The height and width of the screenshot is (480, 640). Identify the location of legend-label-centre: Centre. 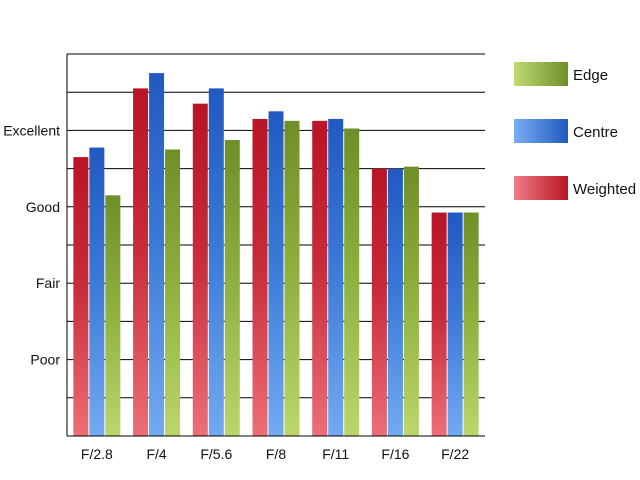
(595, 132).